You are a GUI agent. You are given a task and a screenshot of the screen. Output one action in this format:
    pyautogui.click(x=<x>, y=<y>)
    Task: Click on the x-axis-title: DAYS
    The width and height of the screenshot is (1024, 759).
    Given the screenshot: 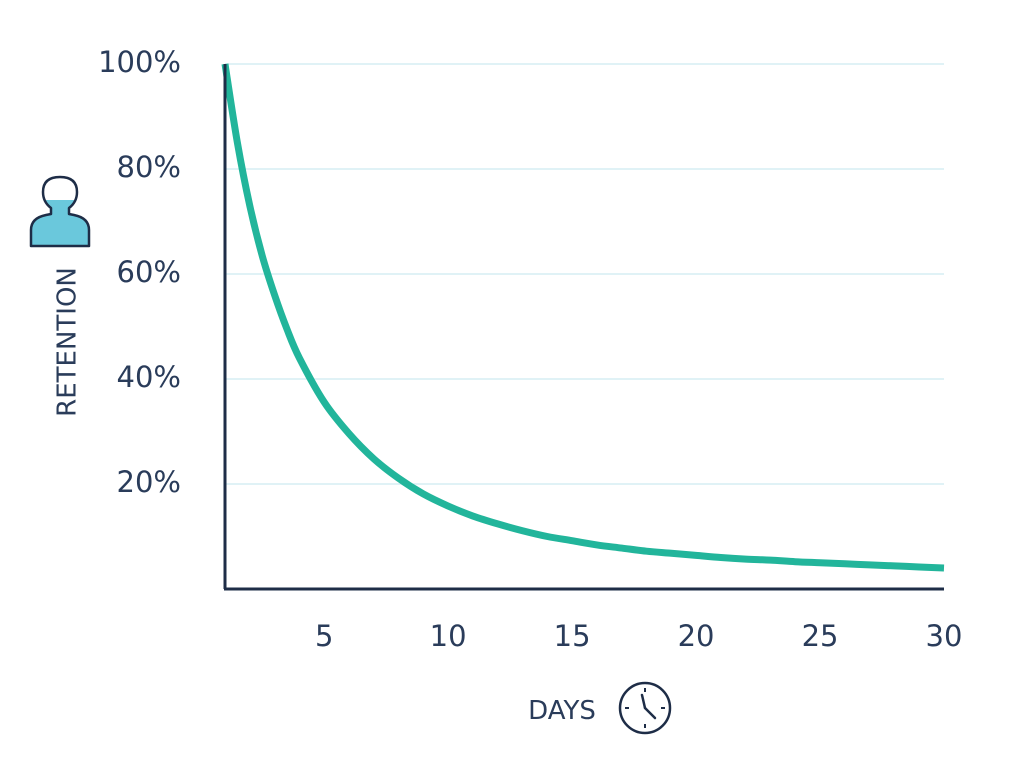 What is the action you would take?
    pyautogui.click(x=562, y=711)
    